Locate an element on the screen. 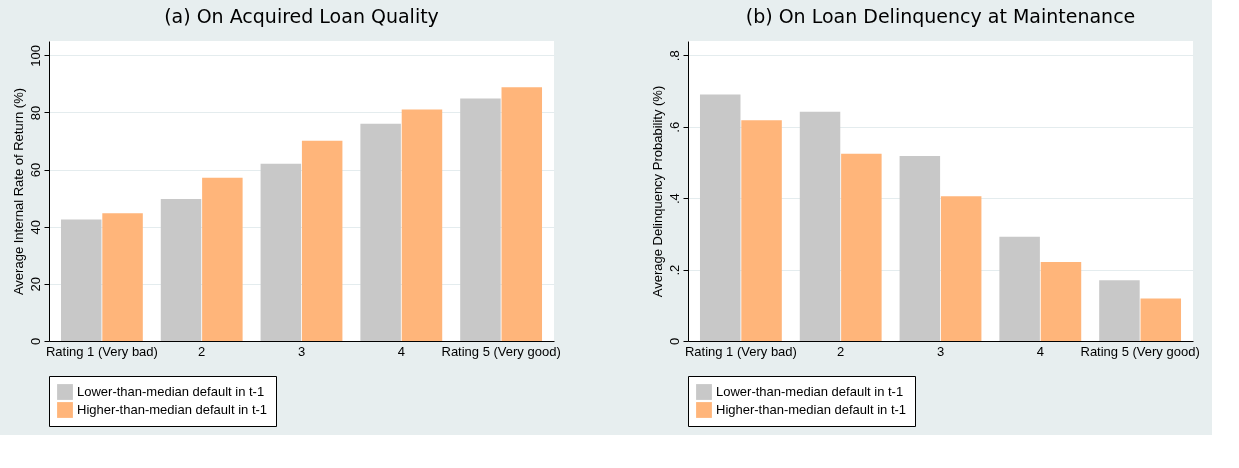  y-tick-label: 60 is located at coordinates (35, 170).